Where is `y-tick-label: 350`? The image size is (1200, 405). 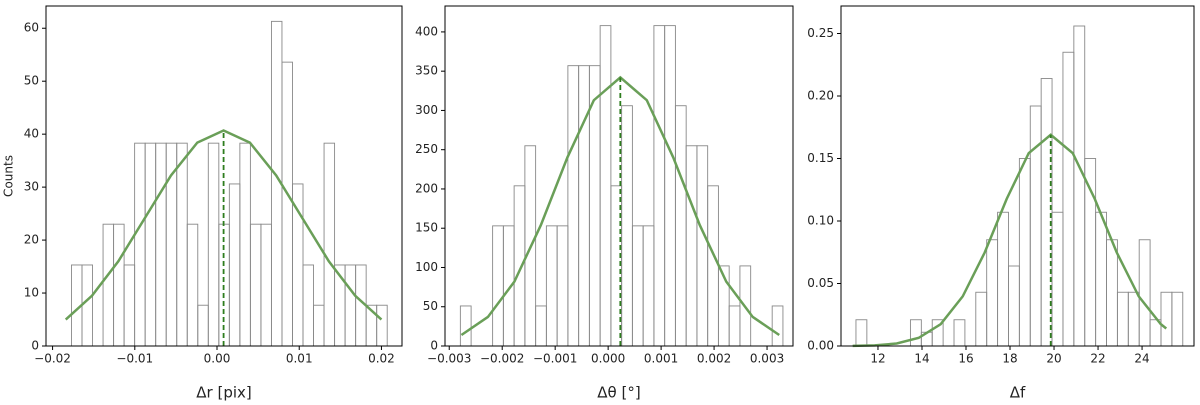
y-tick-label: 350 is located at coordinates (426, 71).